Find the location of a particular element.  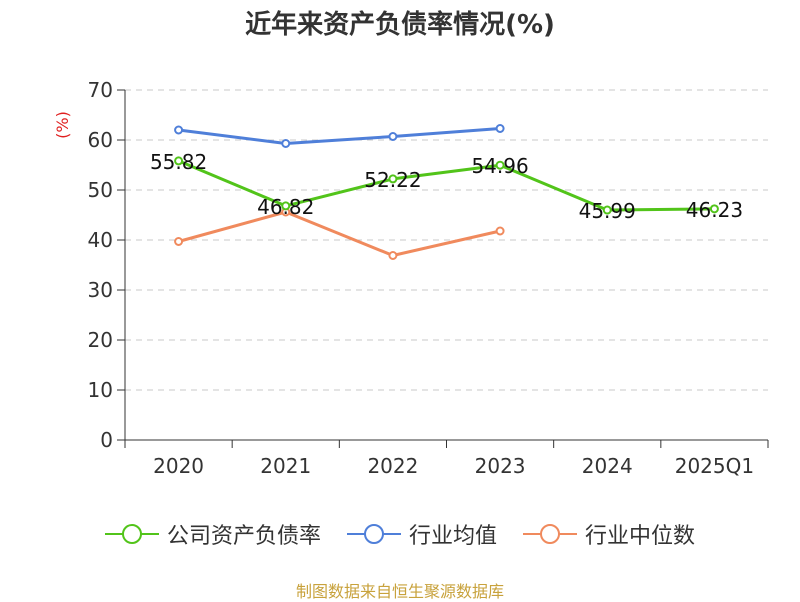

legend-label-industry-median: 行业中位数 is located at coordinates (640, 536).